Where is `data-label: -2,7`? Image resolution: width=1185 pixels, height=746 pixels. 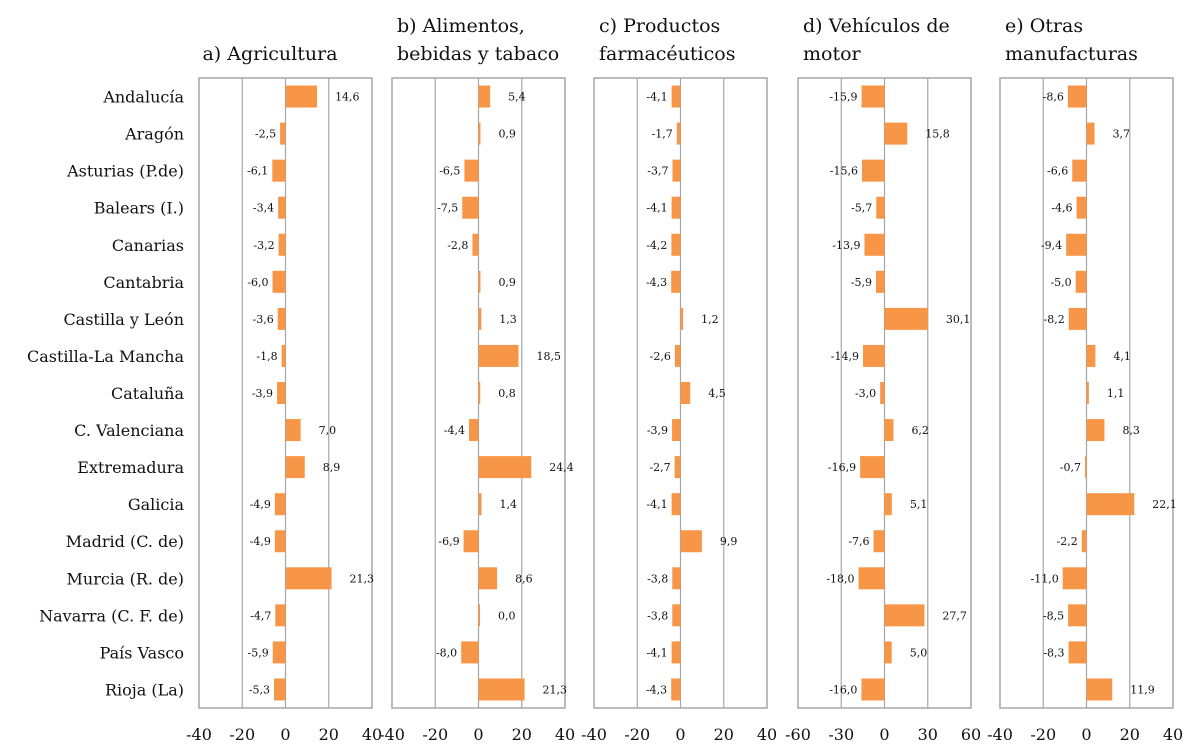 data-label: -2,7 is located at coordinates (659, 467).